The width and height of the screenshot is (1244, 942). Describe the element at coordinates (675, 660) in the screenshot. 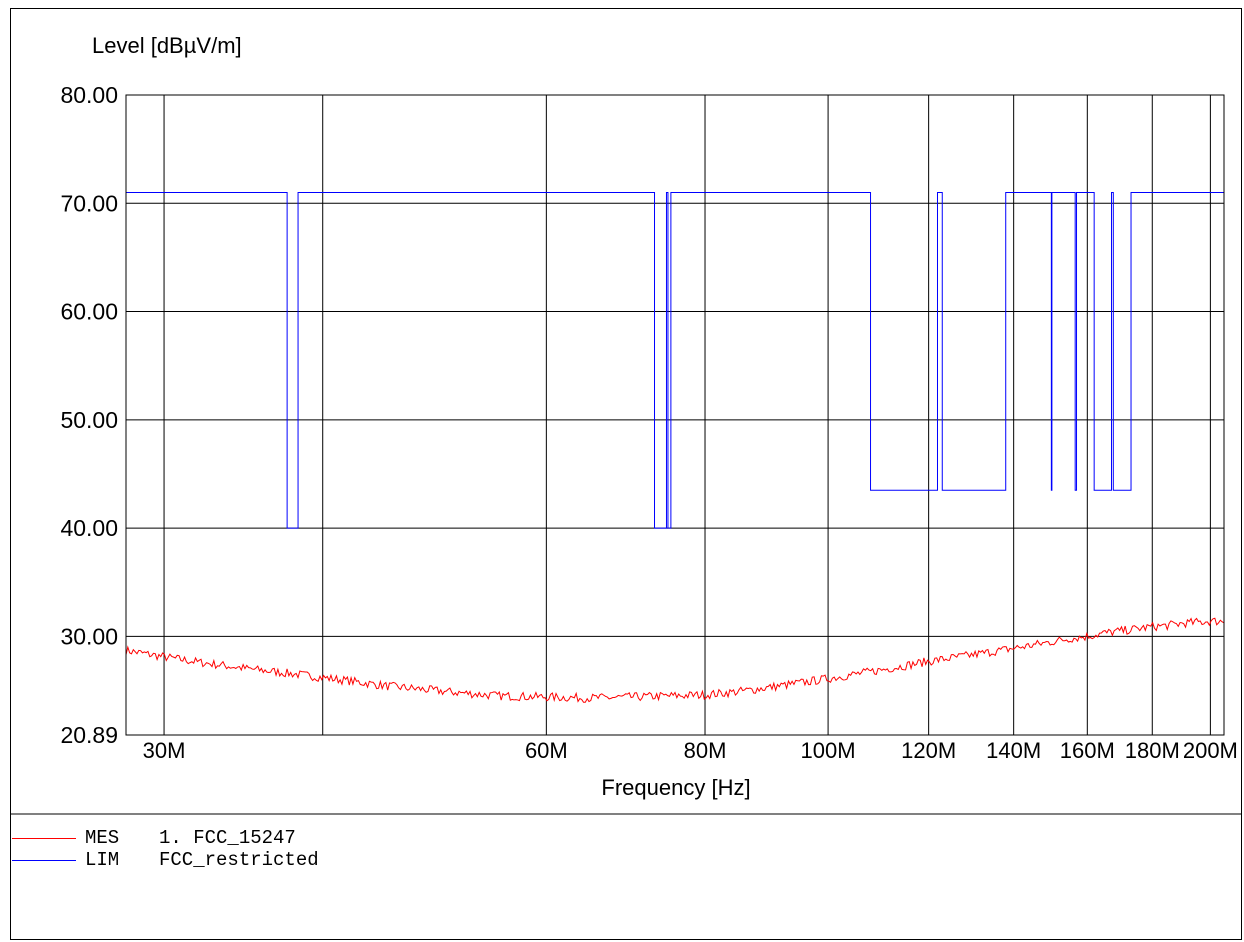

I see `series-line-mes` at that location.